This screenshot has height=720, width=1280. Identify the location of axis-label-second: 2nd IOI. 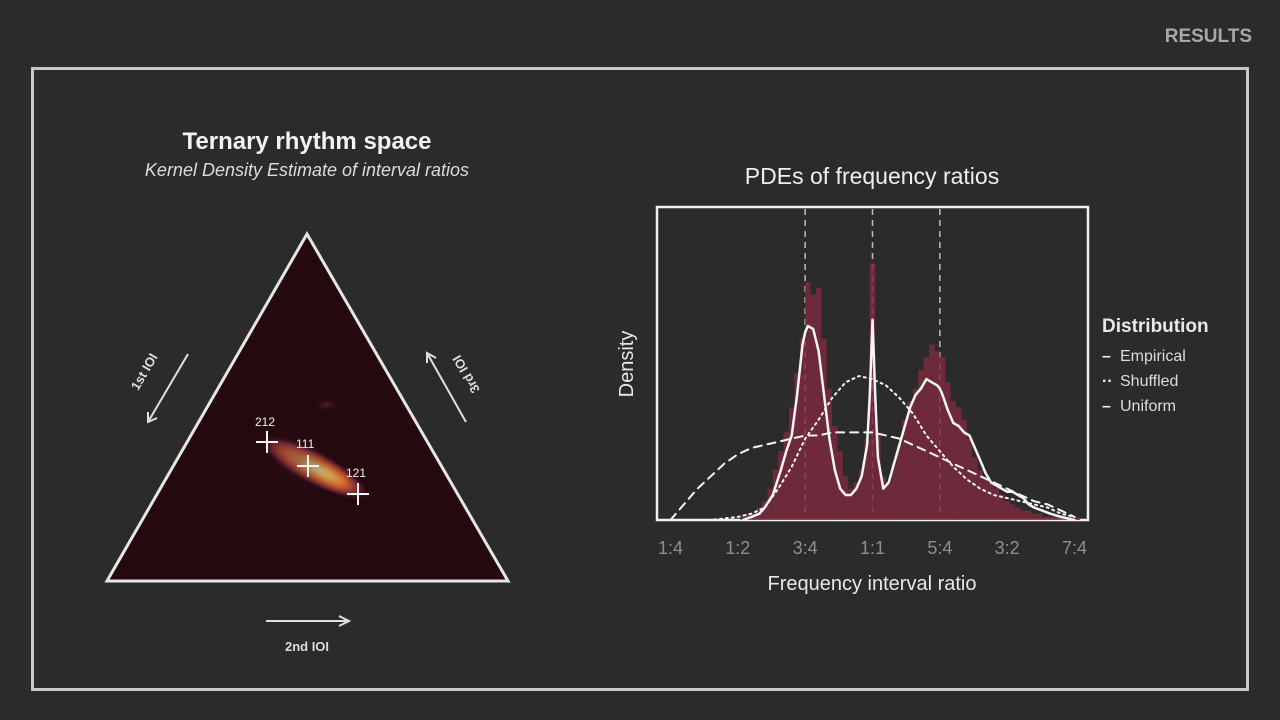
(307, 646).